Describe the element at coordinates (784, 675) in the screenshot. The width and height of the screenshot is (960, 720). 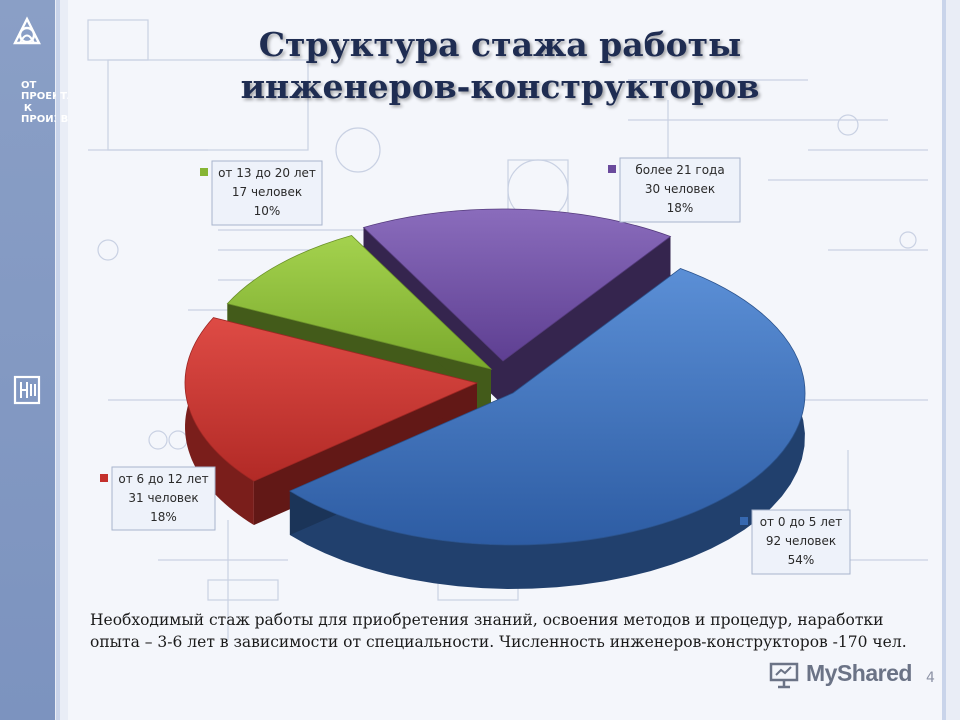
I see `presentation-icon` at that location.